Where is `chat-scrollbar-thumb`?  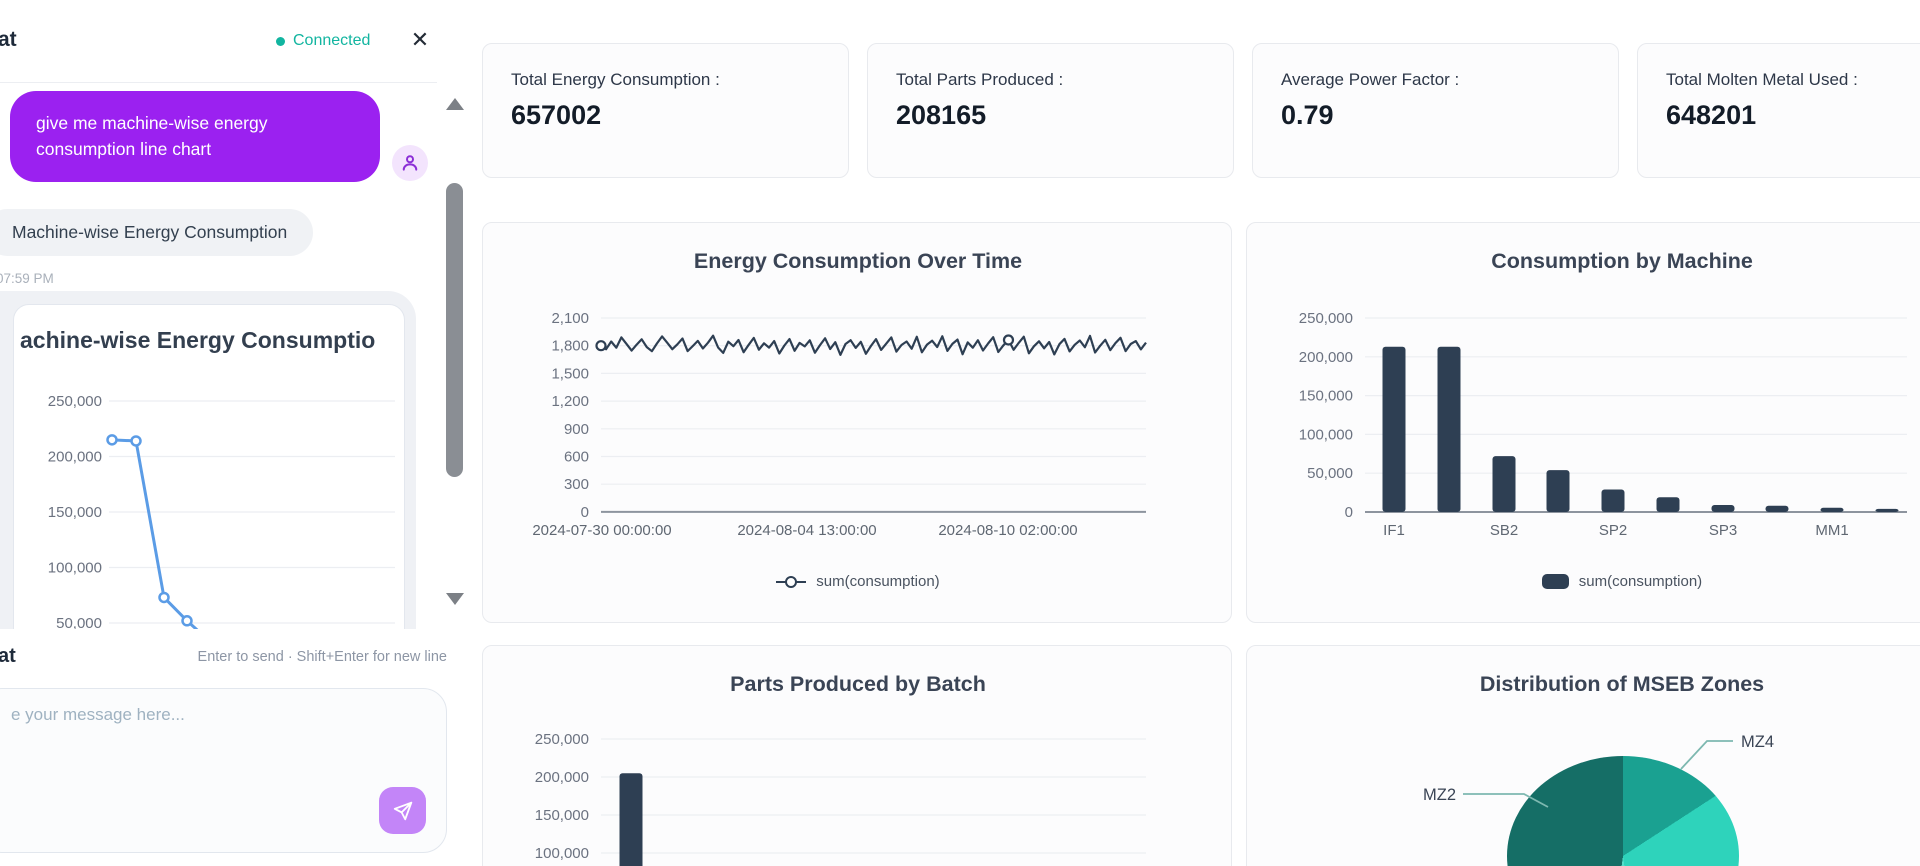
chat-scrollbar-thumb is located at coordinates (454, 330).